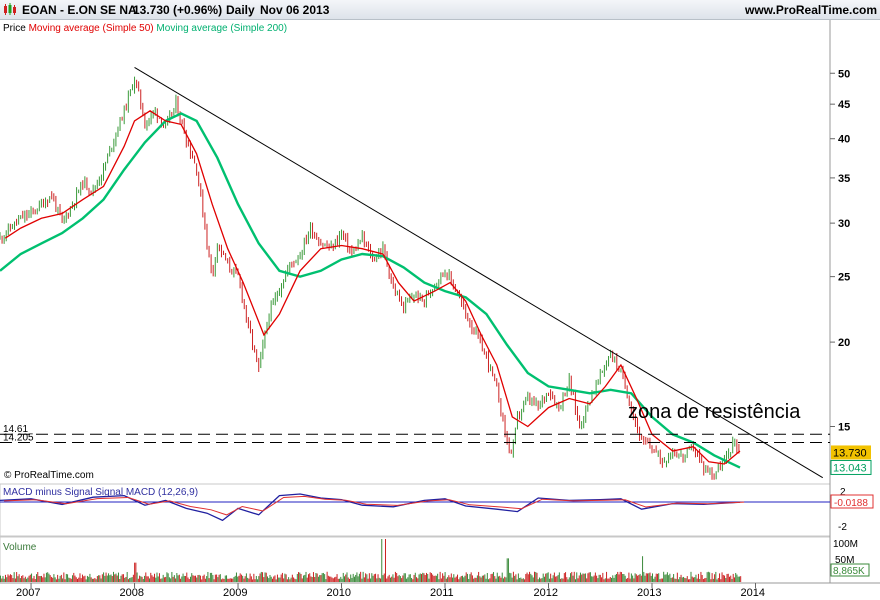 The image size is (880, 600). I want to click on price-tick-label: 25, so click(844, 278).